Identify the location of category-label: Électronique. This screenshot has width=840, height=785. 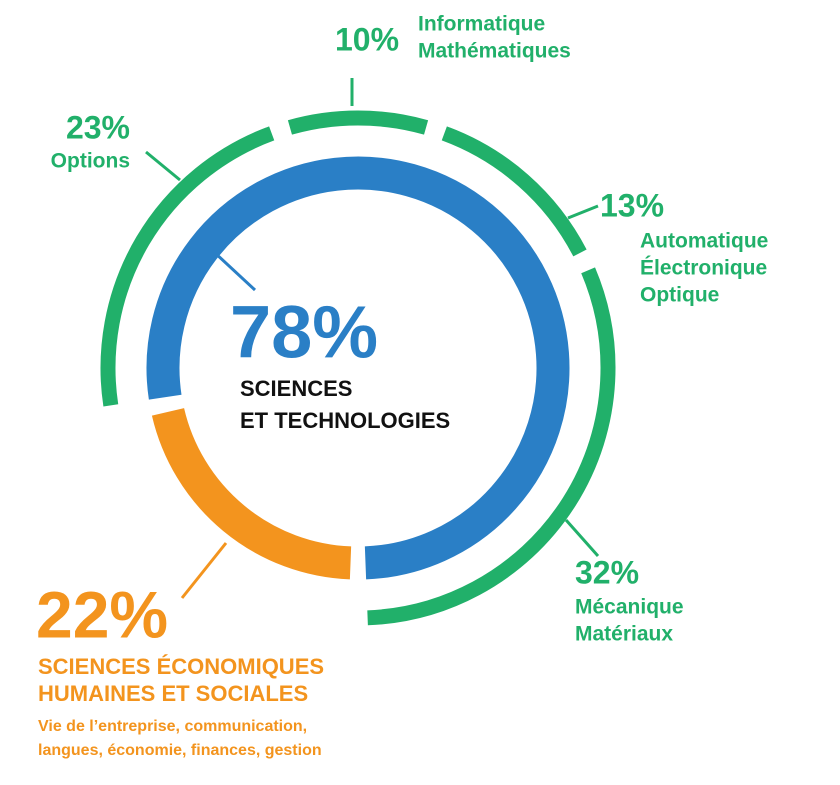
(703, 268).